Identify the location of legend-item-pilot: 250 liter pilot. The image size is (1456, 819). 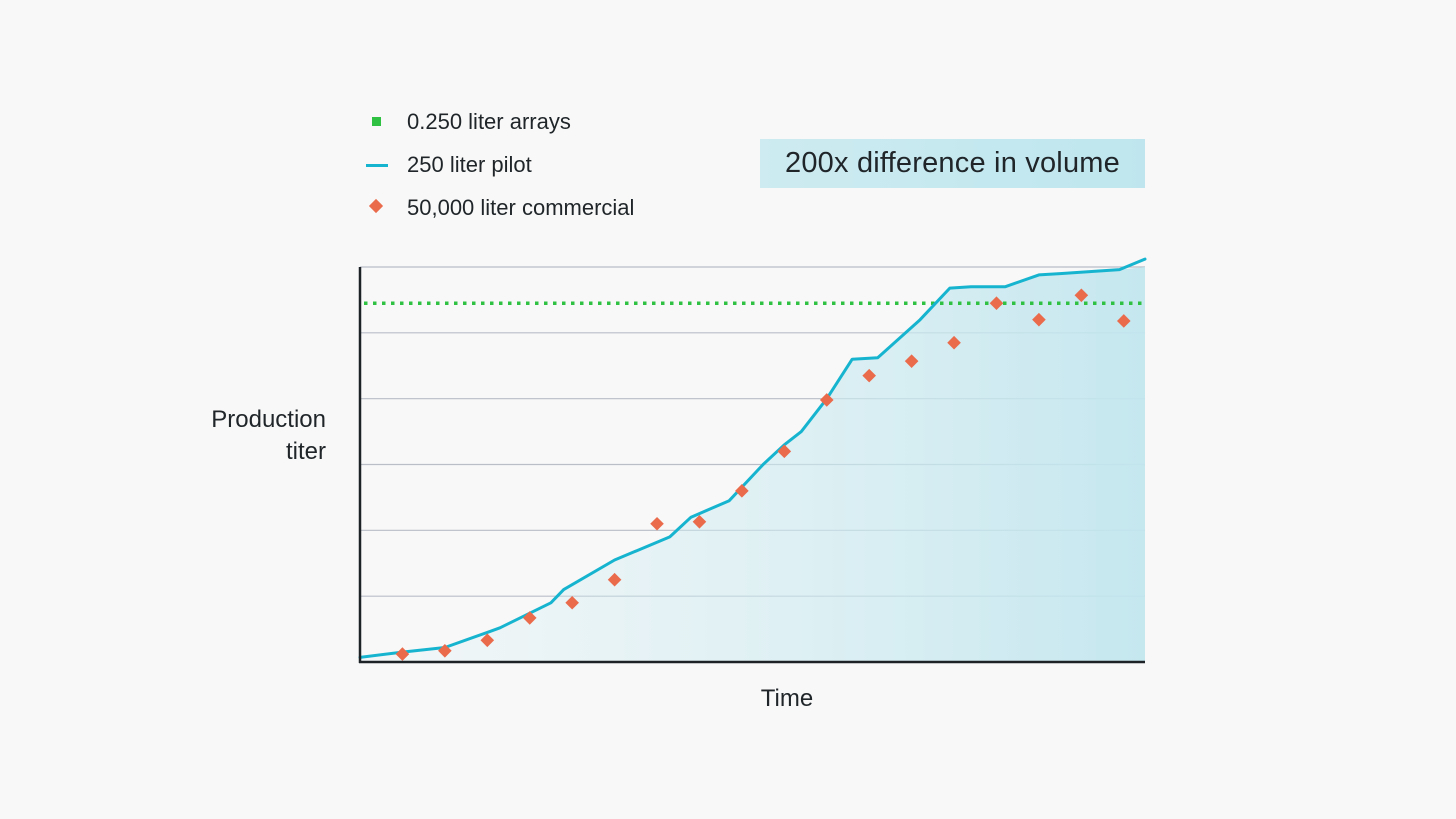
(498, 164).